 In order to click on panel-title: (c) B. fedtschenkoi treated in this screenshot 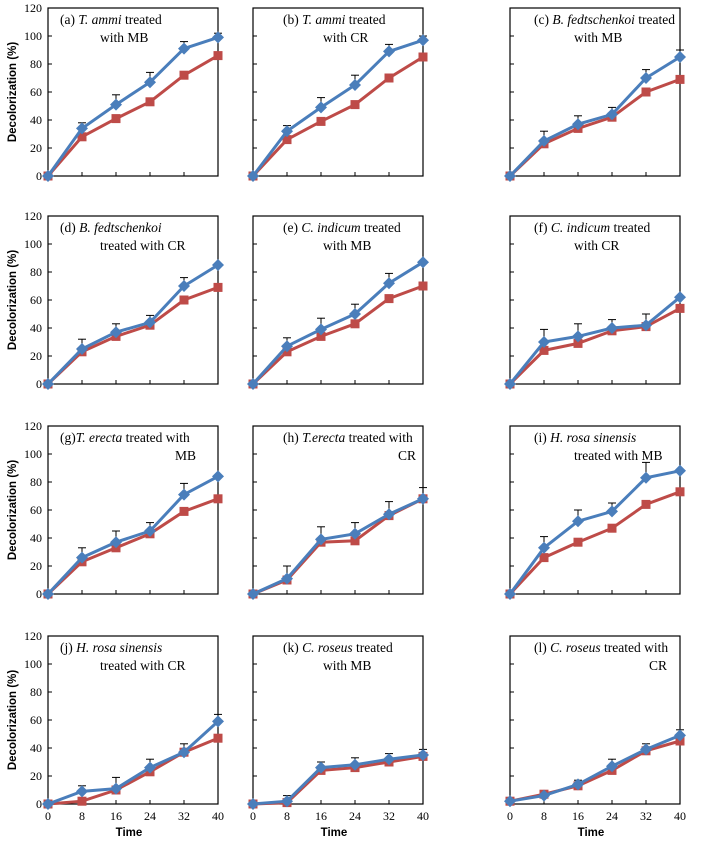, I will do `click(604, 19)`.